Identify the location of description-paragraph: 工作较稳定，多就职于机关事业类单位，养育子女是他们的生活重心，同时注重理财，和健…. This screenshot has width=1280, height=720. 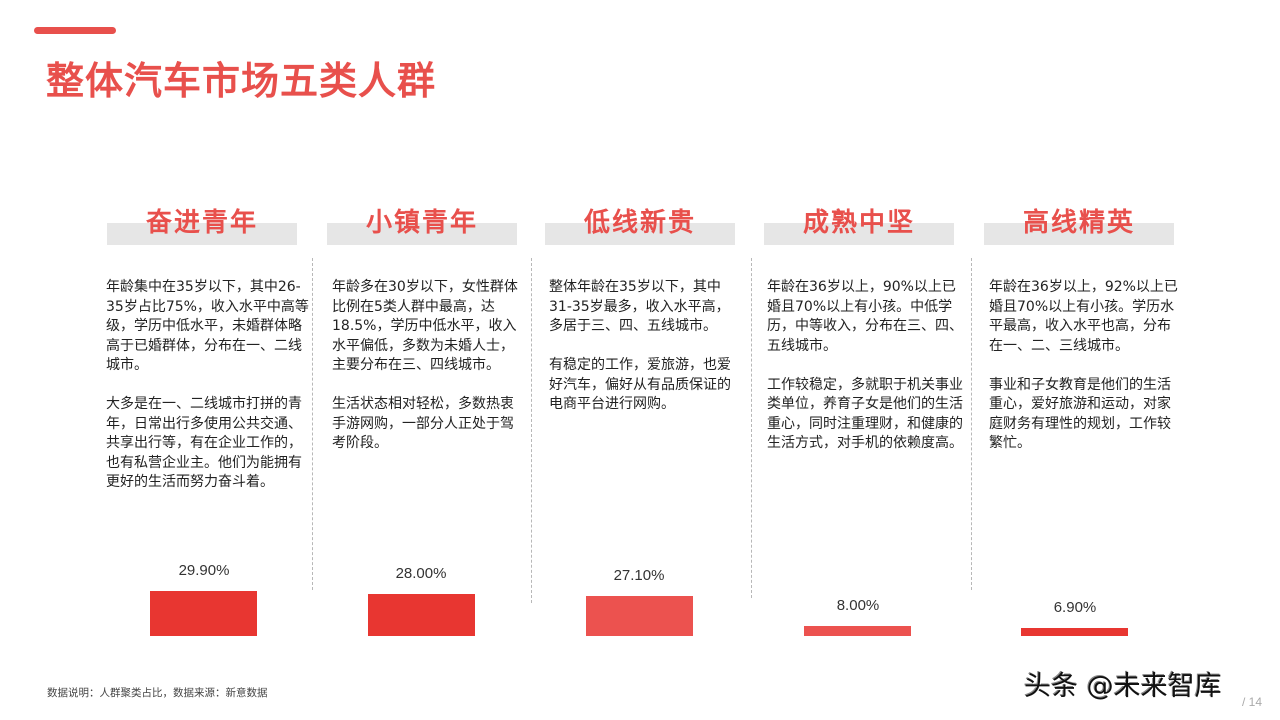
(865, 414).